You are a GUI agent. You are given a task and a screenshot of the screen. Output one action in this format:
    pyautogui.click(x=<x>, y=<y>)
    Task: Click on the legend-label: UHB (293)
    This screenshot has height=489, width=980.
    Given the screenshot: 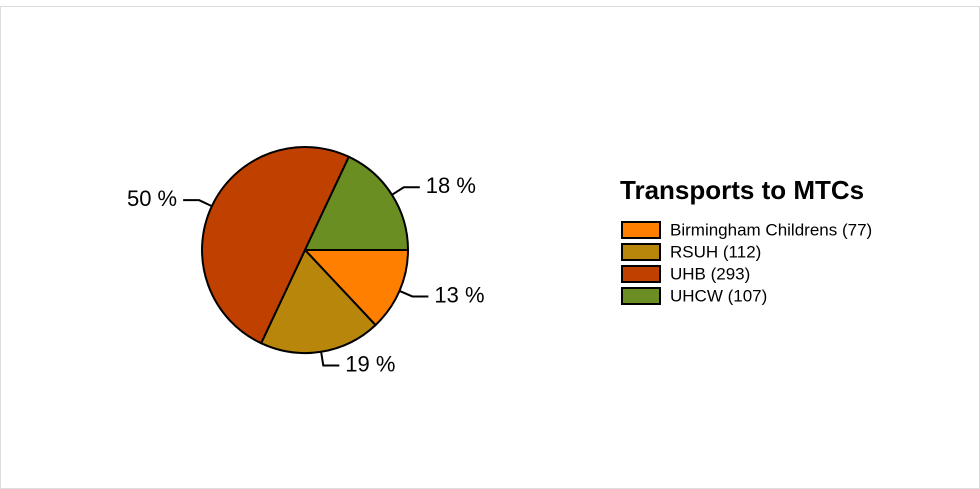 What is the action you would take?
    pyautogui.click(x=710, y=273)
    